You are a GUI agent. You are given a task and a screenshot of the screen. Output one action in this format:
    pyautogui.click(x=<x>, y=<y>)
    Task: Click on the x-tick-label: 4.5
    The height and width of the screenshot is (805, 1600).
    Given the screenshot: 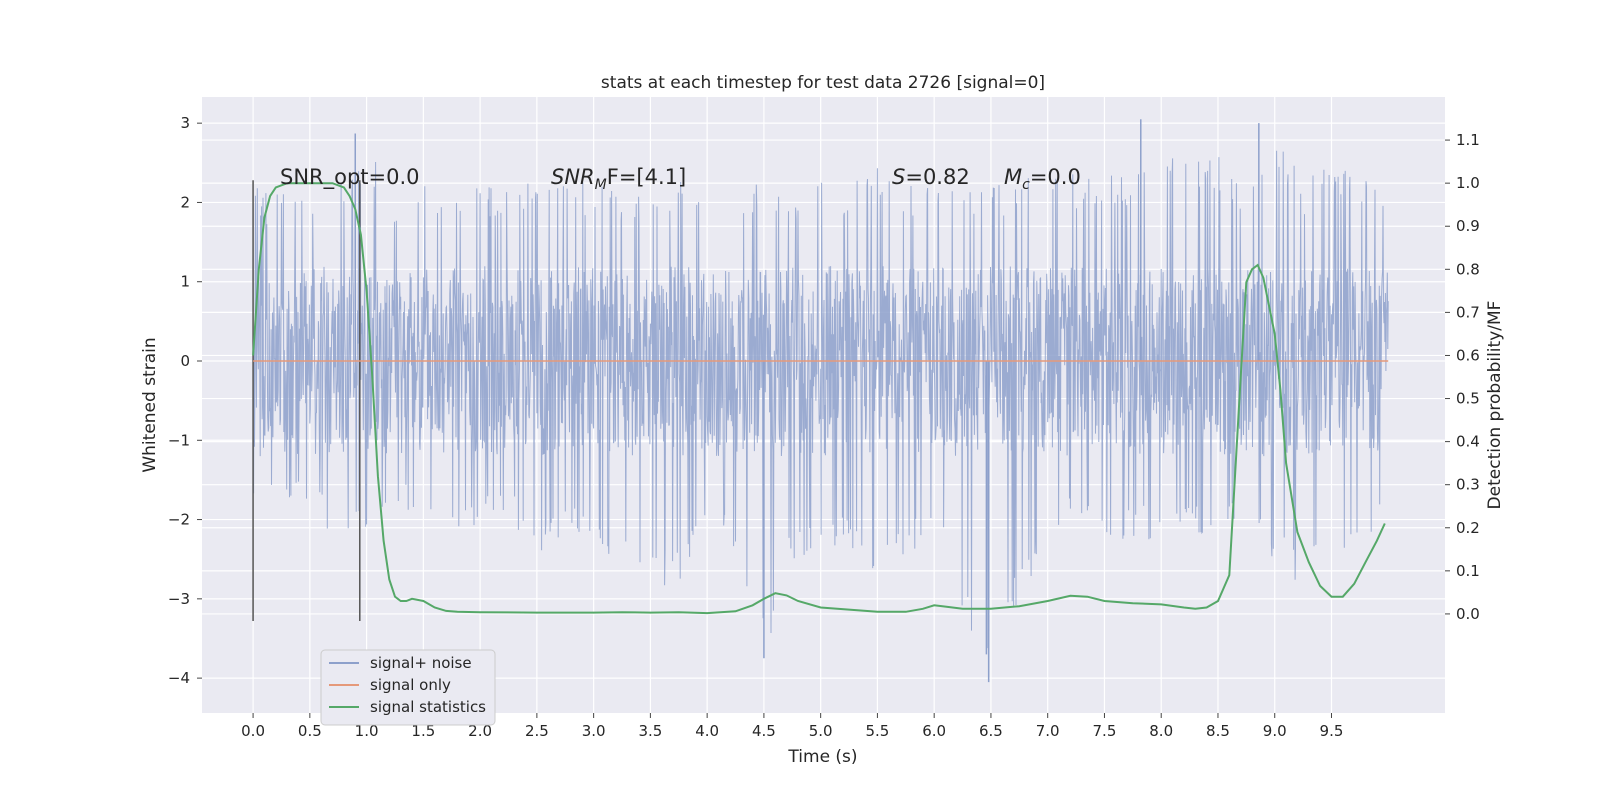 What is the action you would take?
    pyautogui.click(x=764, y=731)
    